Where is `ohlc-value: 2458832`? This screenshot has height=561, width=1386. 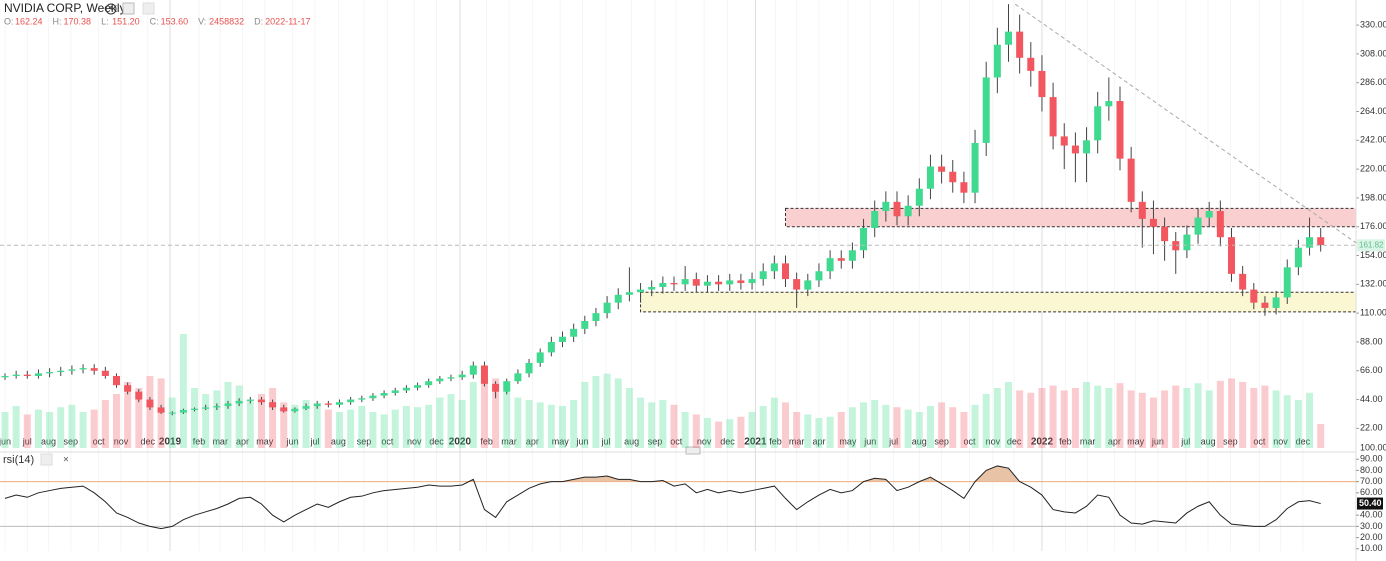
ohlc-value: 2458832 is located at coordinates (226, 21).